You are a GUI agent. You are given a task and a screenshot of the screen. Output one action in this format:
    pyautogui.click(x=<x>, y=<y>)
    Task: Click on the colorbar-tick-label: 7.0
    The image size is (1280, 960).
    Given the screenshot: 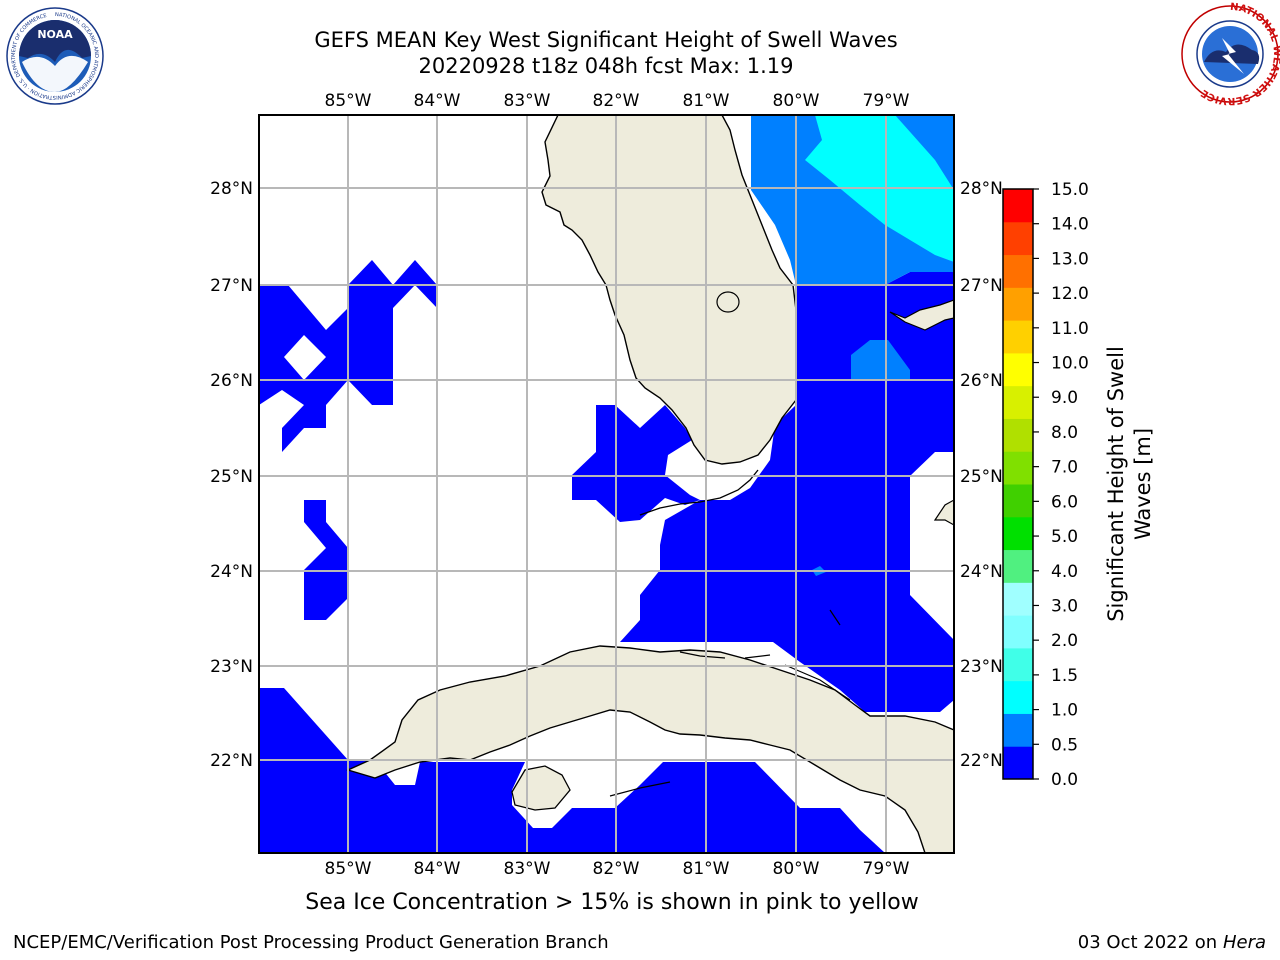 What is the action you would take?
    pyautogui.click(x=1064, y=468)
    